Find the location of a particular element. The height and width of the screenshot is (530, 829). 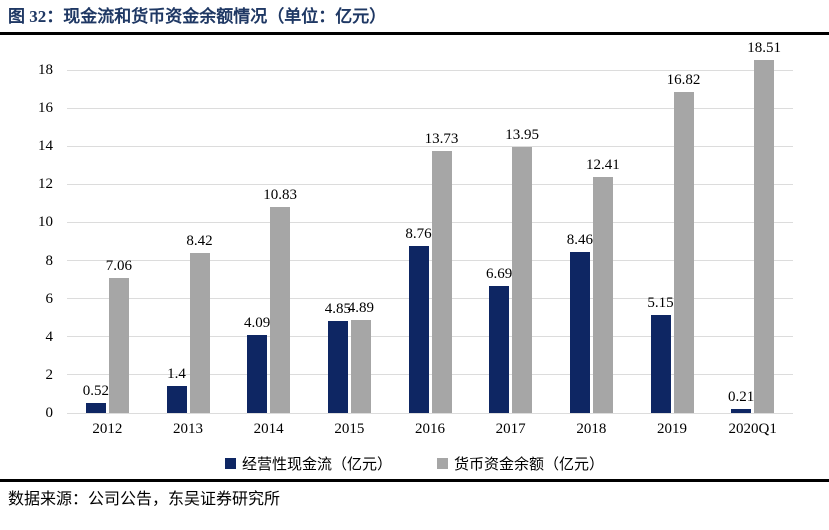

bar-value-label: 16.82 is located at coordinates (683, 80).